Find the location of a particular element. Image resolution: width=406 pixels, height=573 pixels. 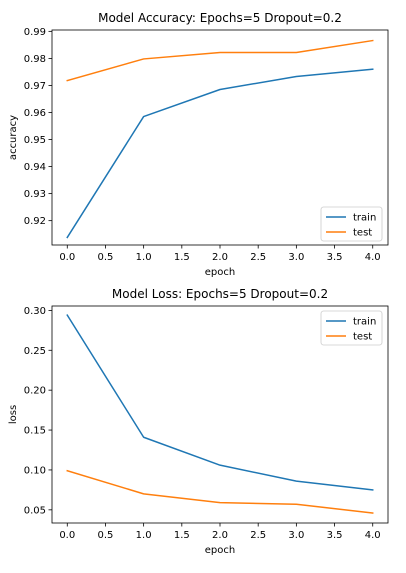

y-tick-label: 0.30 is located at coordinates (35, 311).